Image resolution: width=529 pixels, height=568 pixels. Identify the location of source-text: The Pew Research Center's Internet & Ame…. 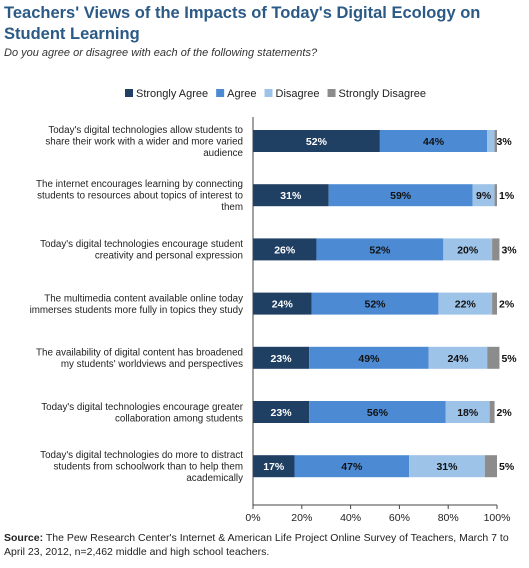
(256, 545).